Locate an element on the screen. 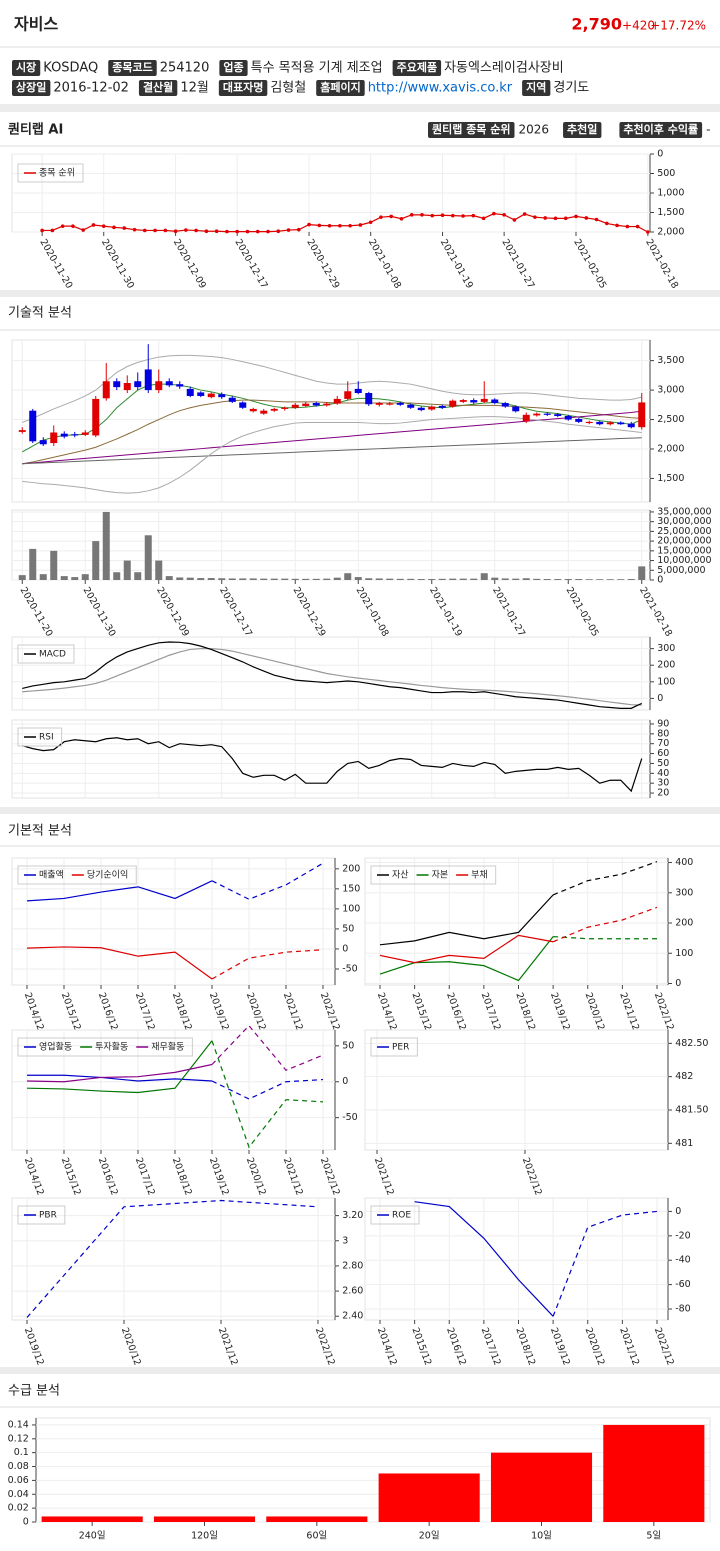  info-value: 12월 is located at coordinates (194, 88).